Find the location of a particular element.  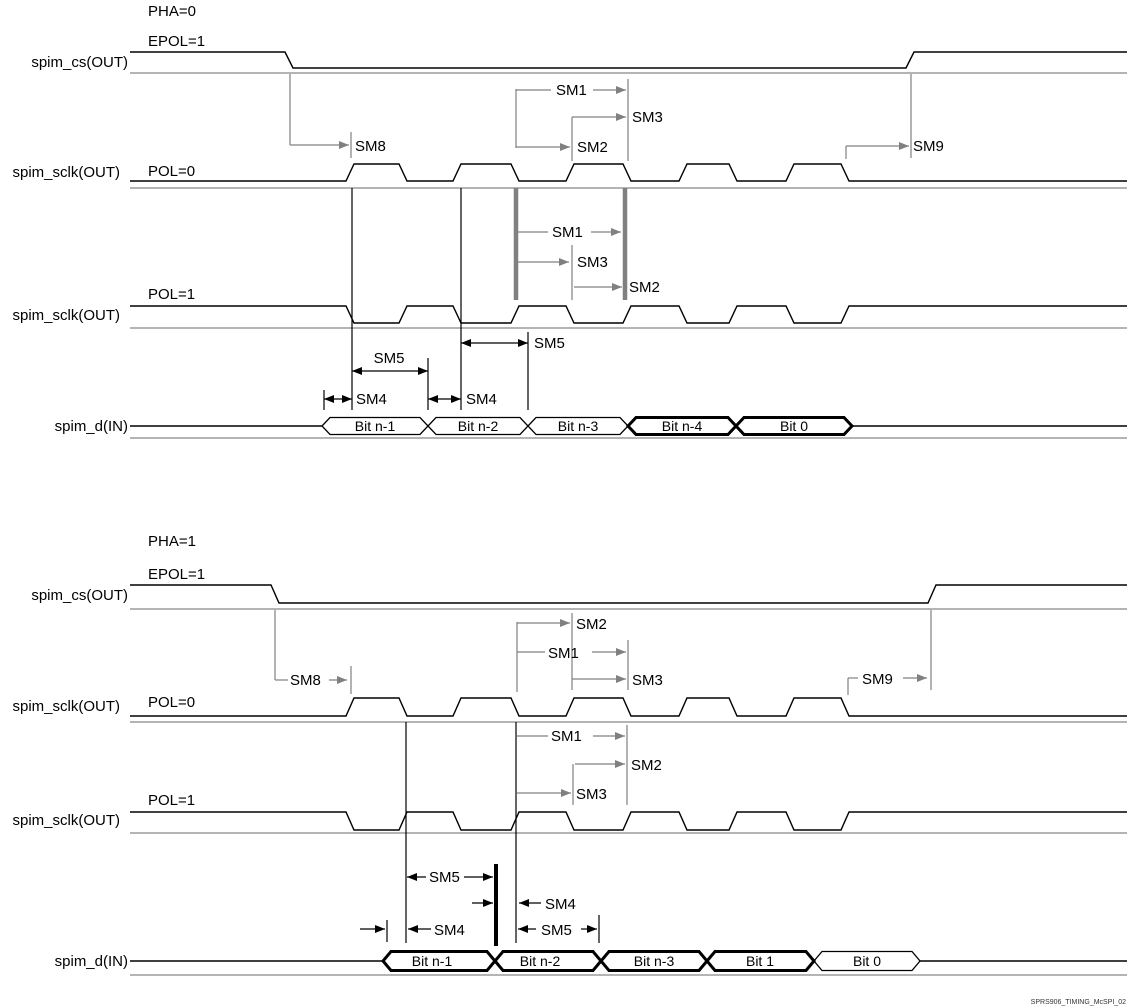

top-sclk-pol1-waveform is located at coordinates (628, 314).